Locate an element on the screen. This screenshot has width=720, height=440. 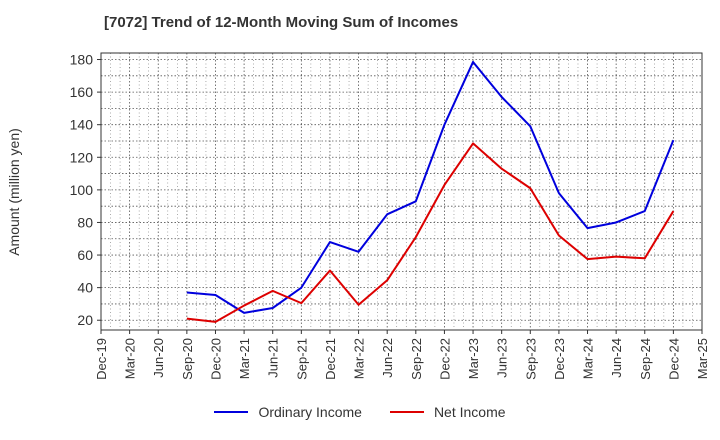
x-tick-label-Dec-20: Dec-20 is located at coordinates (215, 359).